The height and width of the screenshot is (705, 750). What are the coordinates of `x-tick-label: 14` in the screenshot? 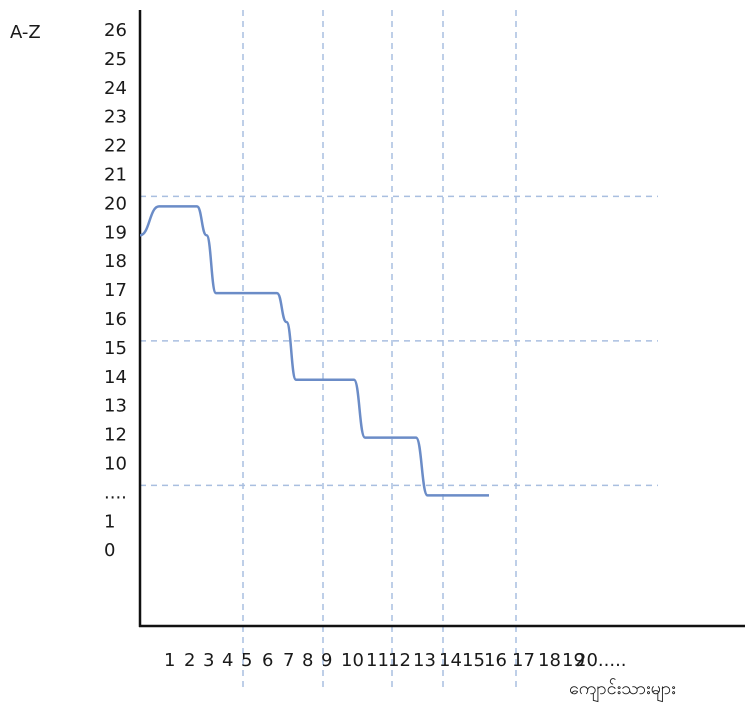 It's located at (450, 660).